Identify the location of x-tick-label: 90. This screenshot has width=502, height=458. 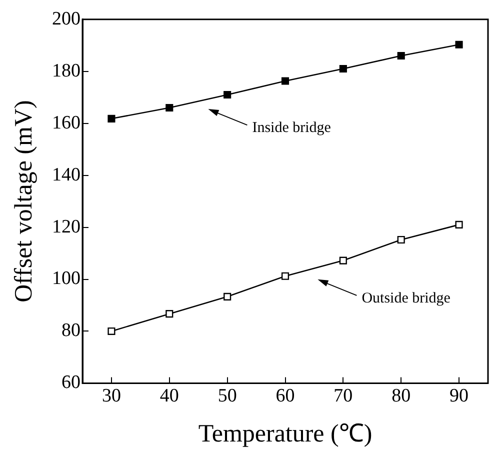
(459, 396).